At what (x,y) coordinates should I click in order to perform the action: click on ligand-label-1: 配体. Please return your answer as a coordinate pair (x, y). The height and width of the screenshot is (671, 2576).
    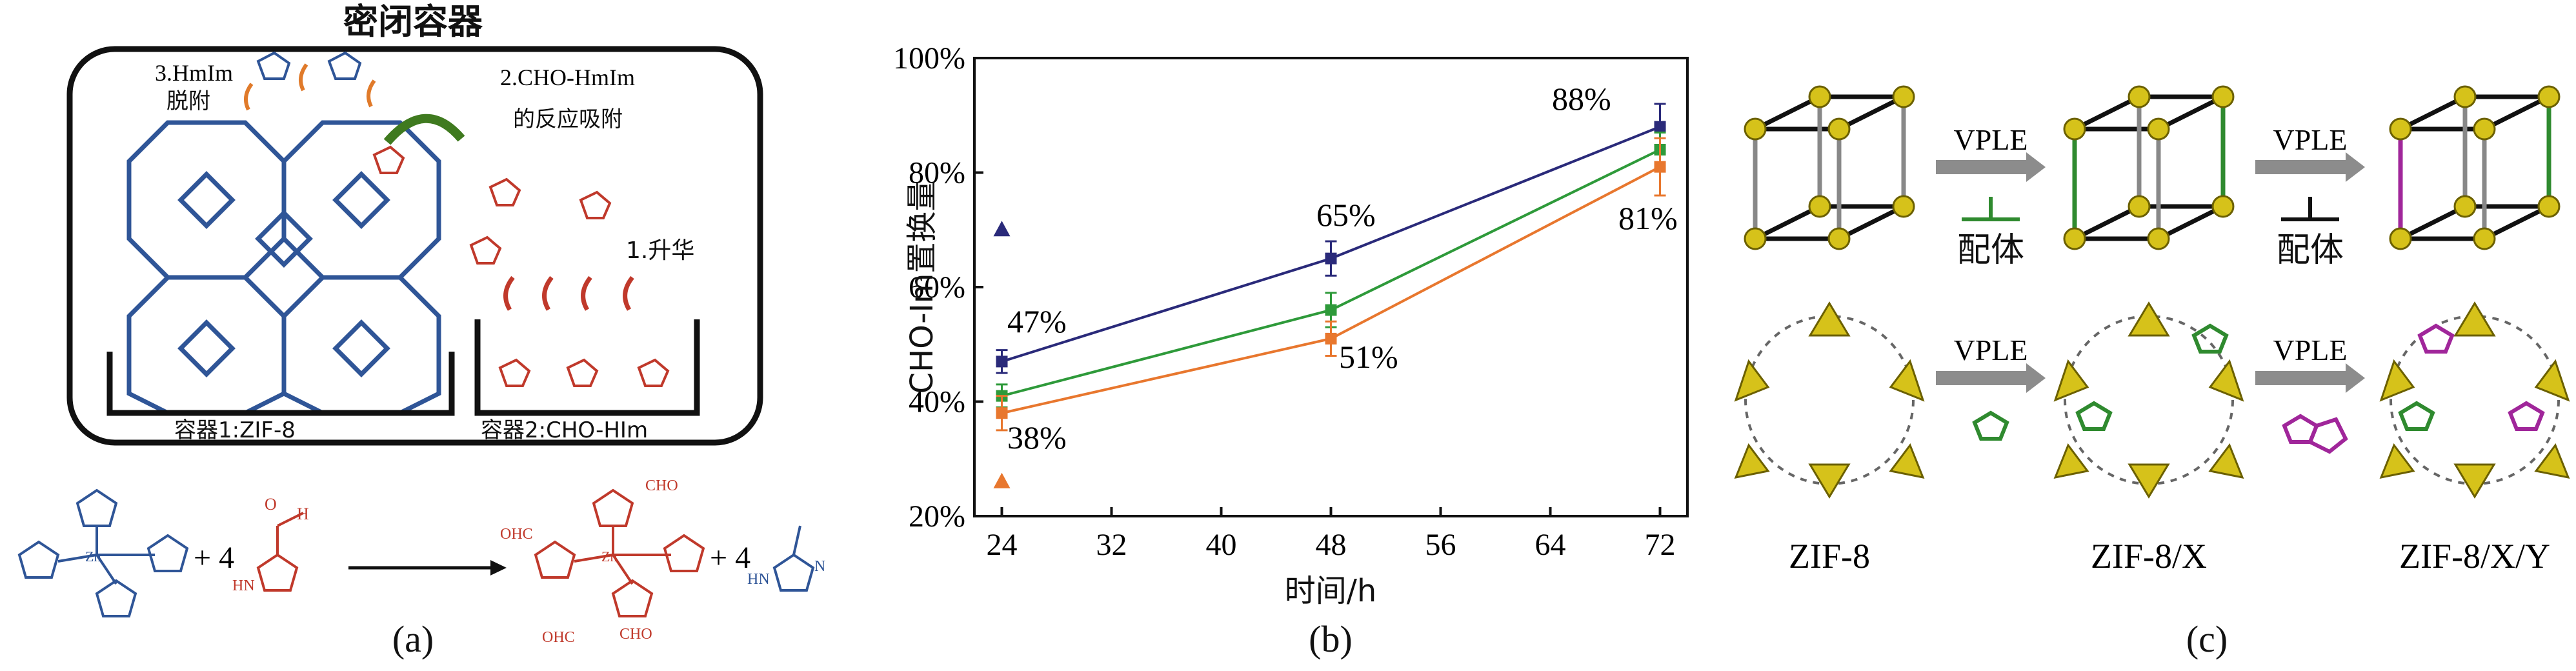
    Looking at the image, I should click on (1991, 251).